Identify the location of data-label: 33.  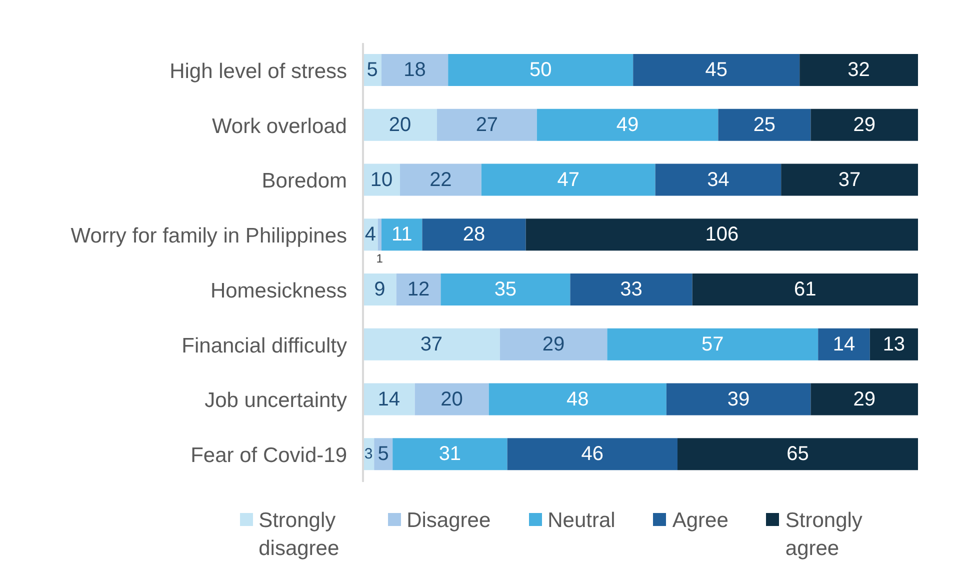
(631, 289).